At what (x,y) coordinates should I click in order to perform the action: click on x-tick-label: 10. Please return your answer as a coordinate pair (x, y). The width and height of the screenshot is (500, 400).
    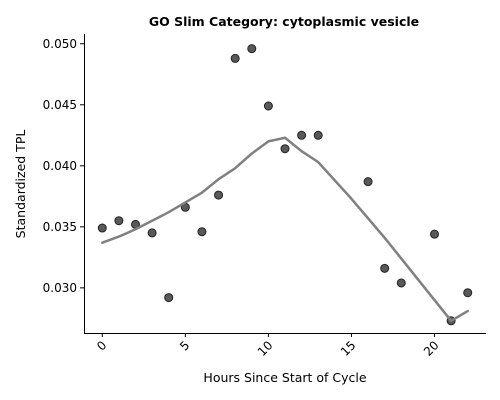
    Looking at the image, I should click on (265, 348).